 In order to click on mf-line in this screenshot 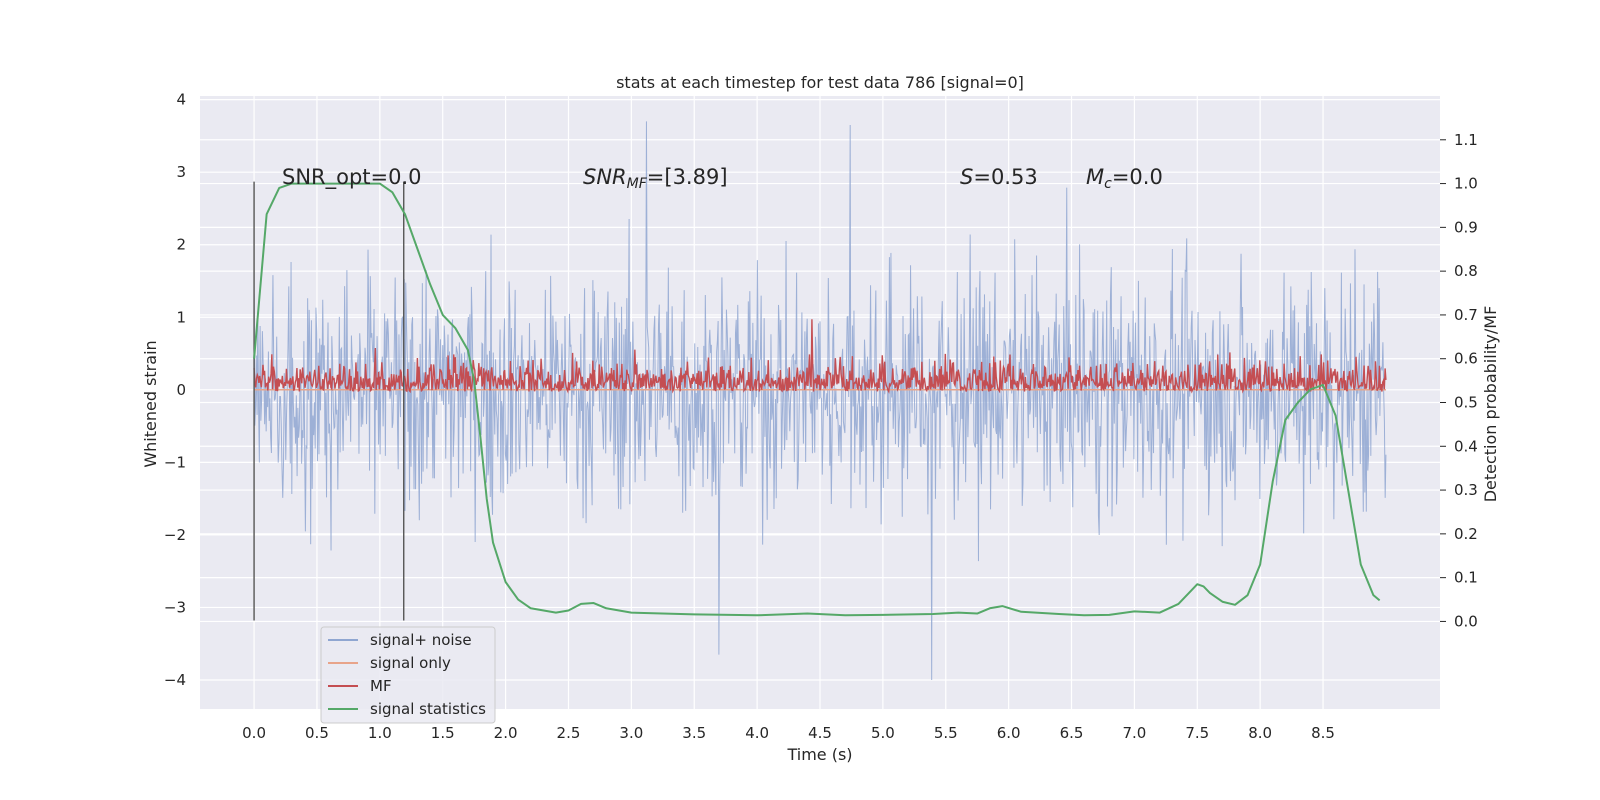, I will do `click(820, 356)`.